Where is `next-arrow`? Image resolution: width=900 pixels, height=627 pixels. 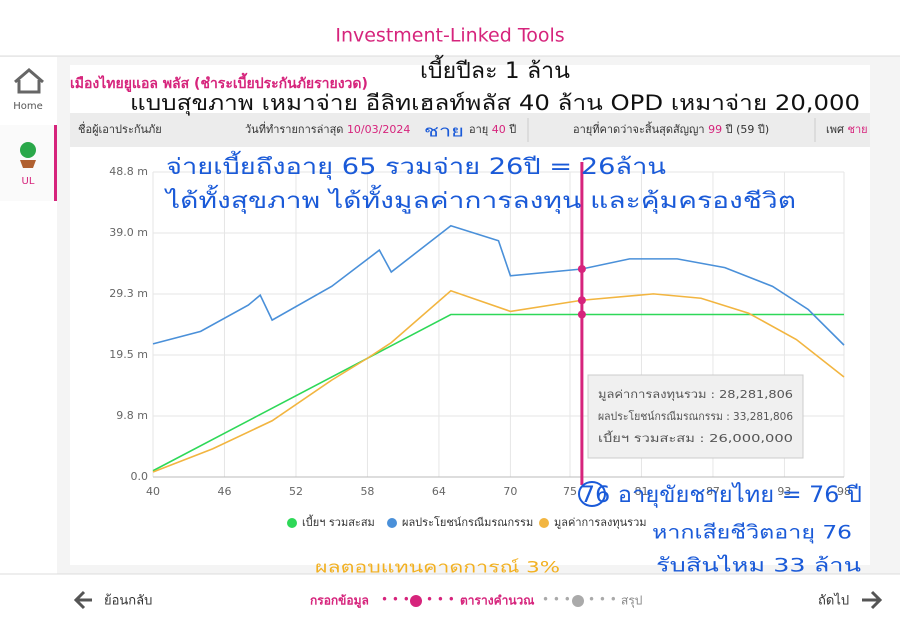 next-arrow is located at coordinates (872, 600).